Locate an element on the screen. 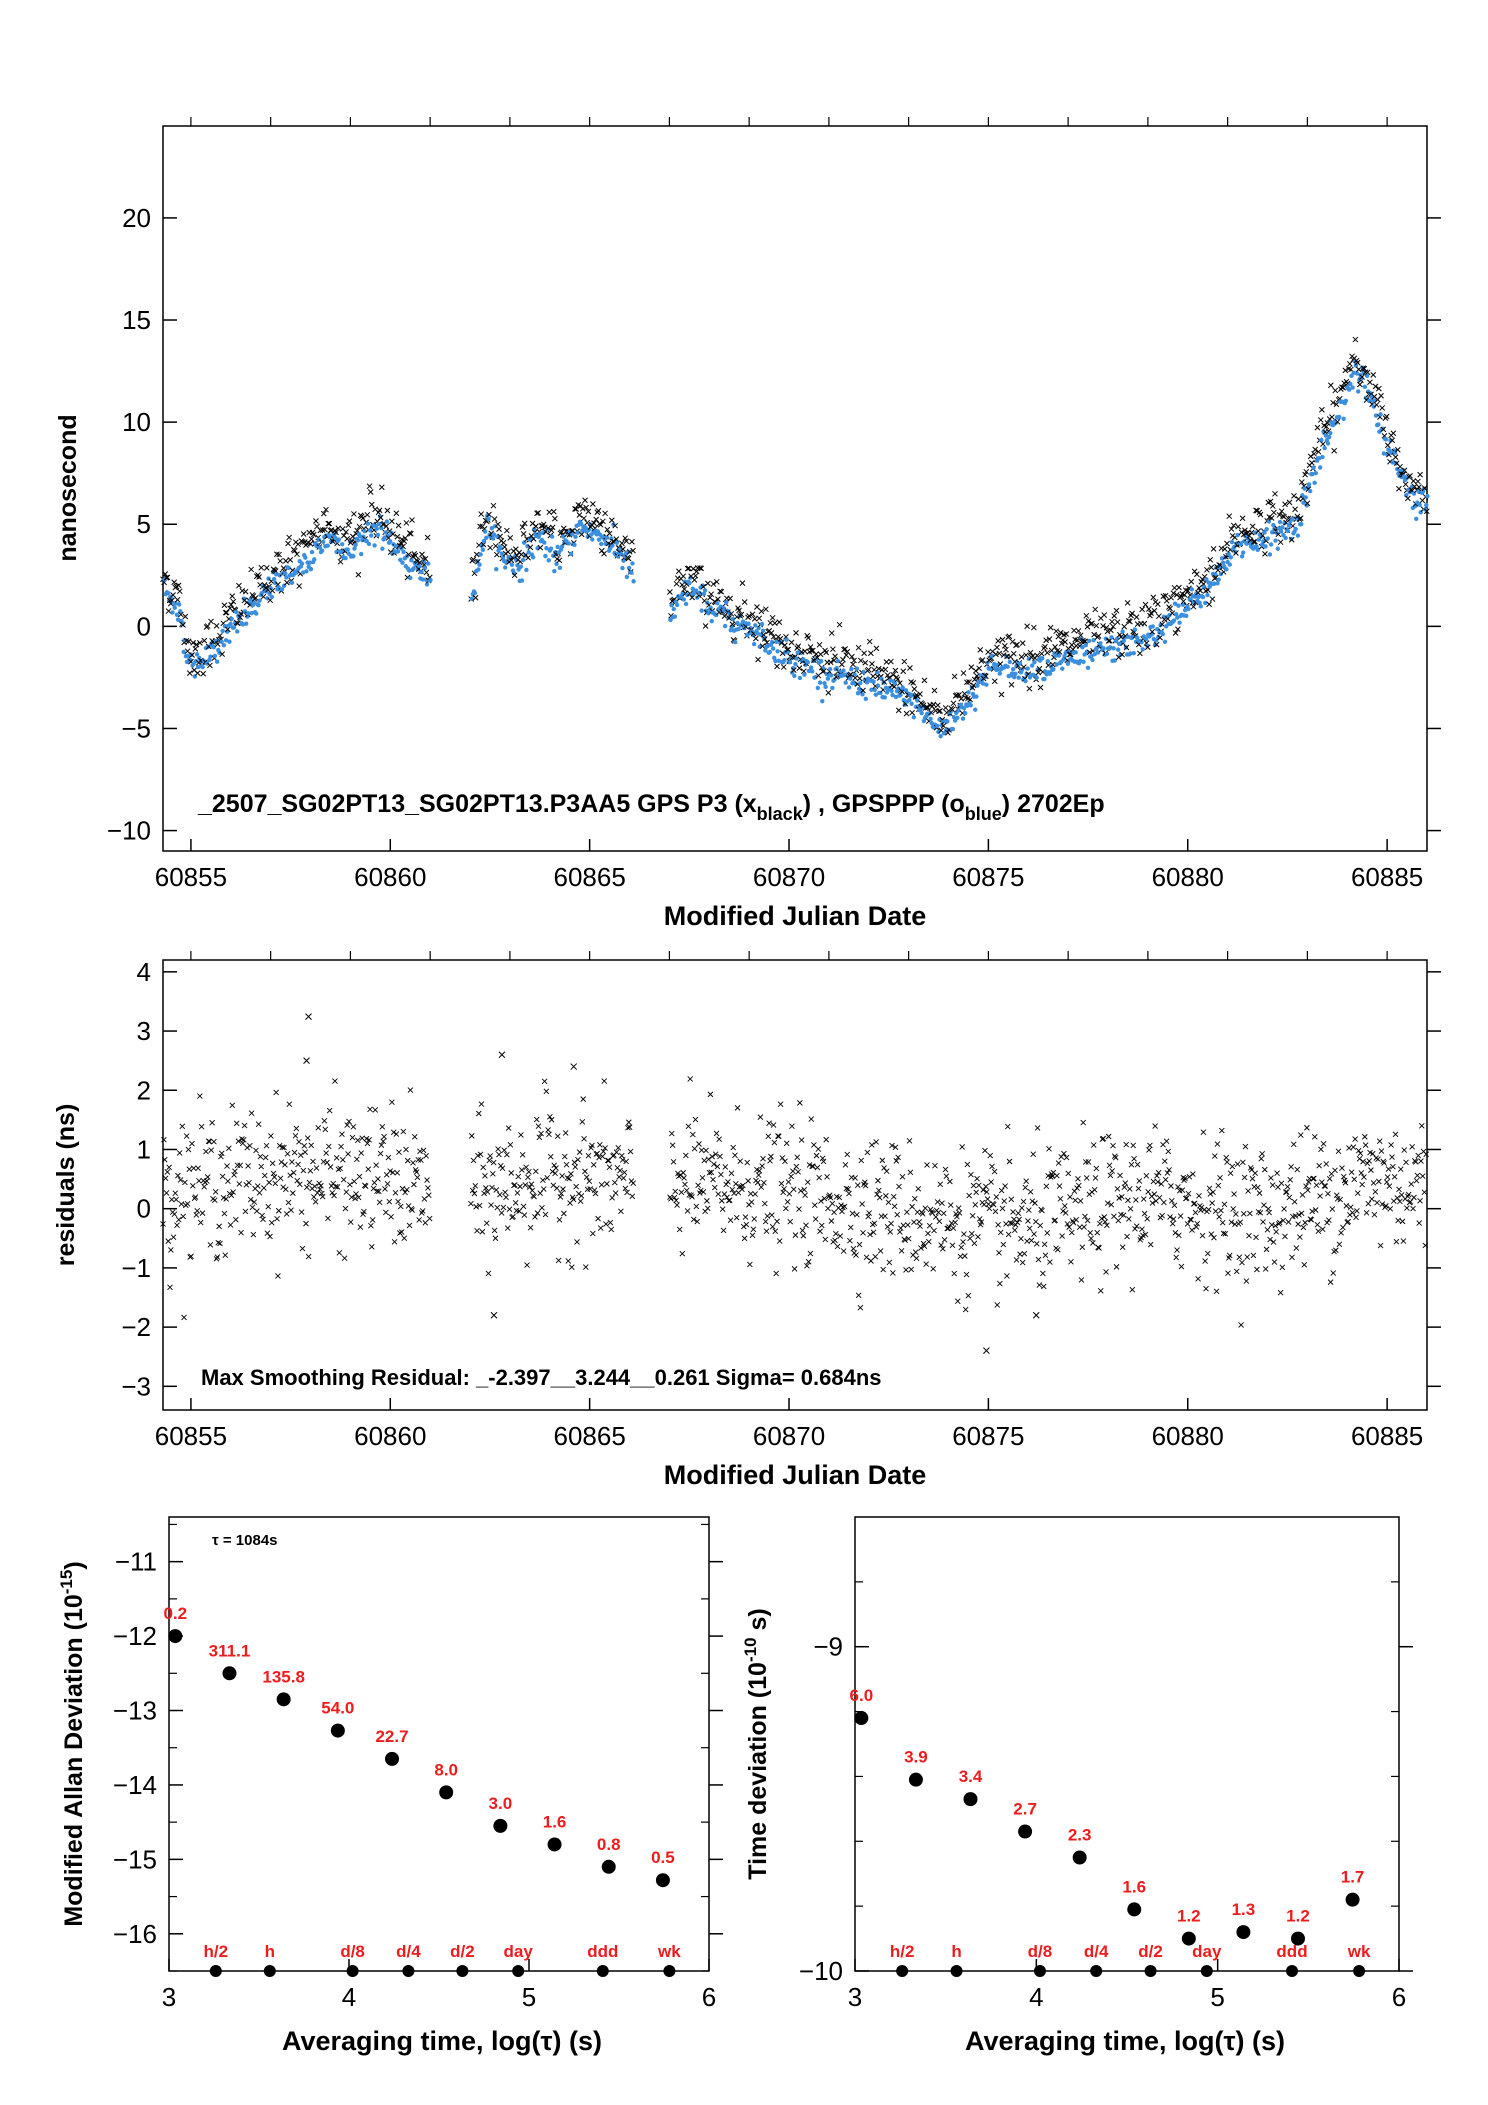 The image size is (1488, 2105). mdev-point is located at coordinates (662, 1880).